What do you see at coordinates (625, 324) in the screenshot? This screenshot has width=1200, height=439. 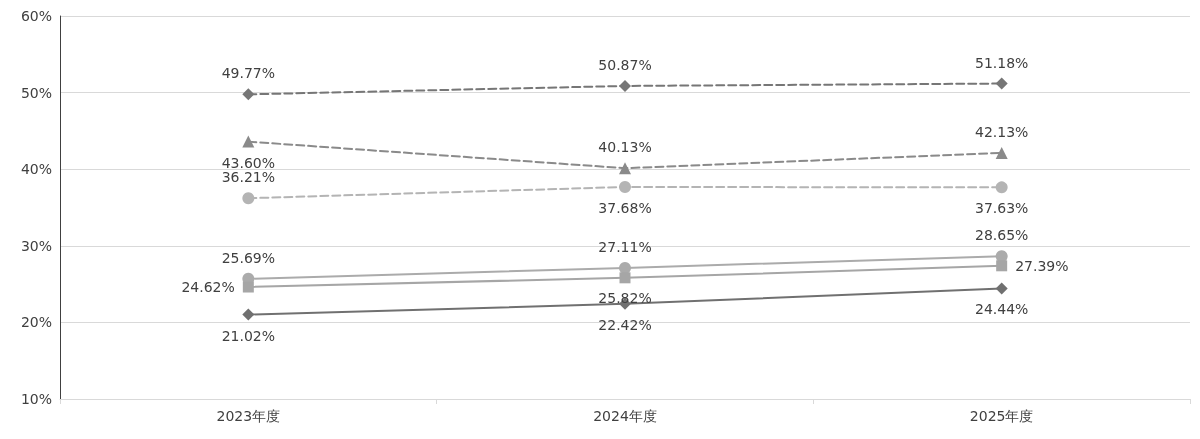 I see `data-label: 22.42%` at bounding box center [625, 324].